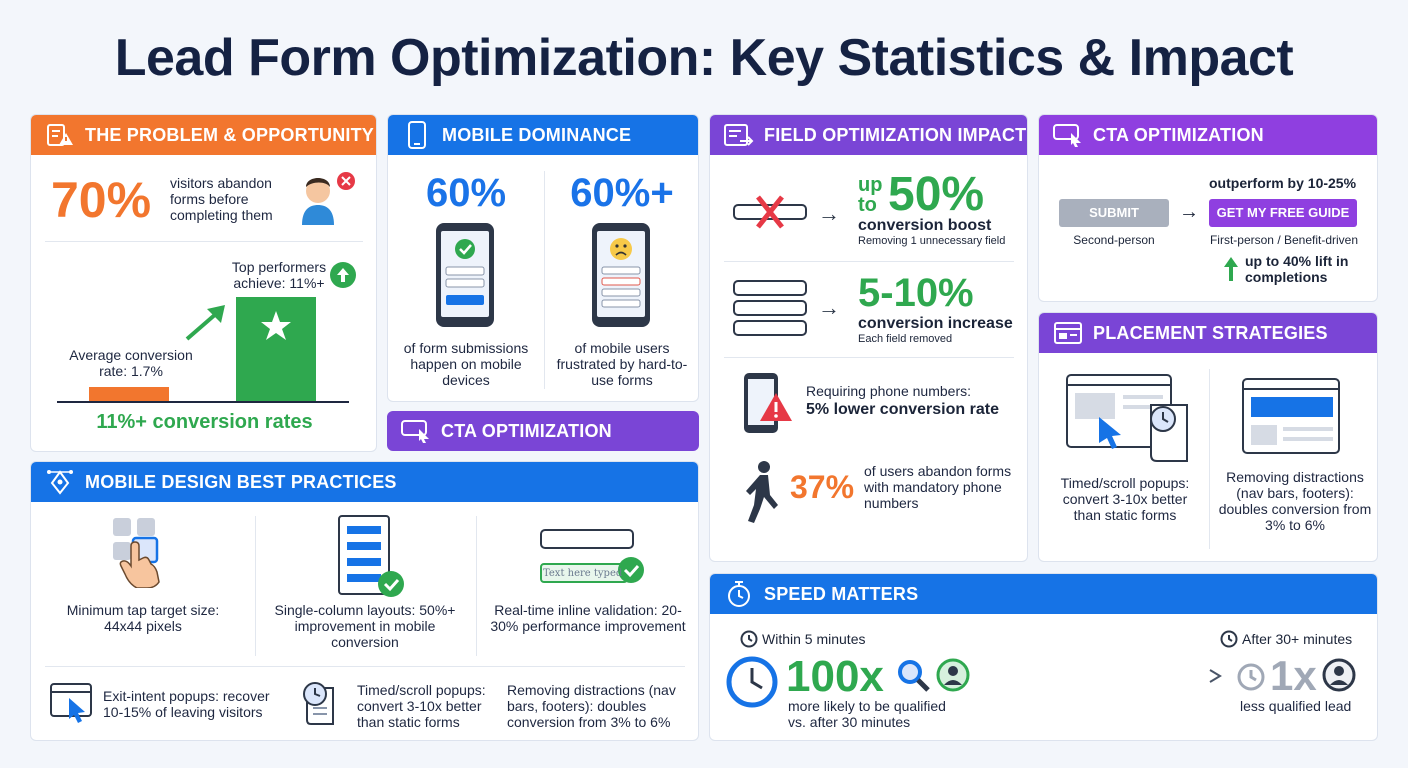 The image size is (1408, 768). Describe the element at coordinates (1128, 419) in the screenshot. I see `timed-popup-icon` at that location.